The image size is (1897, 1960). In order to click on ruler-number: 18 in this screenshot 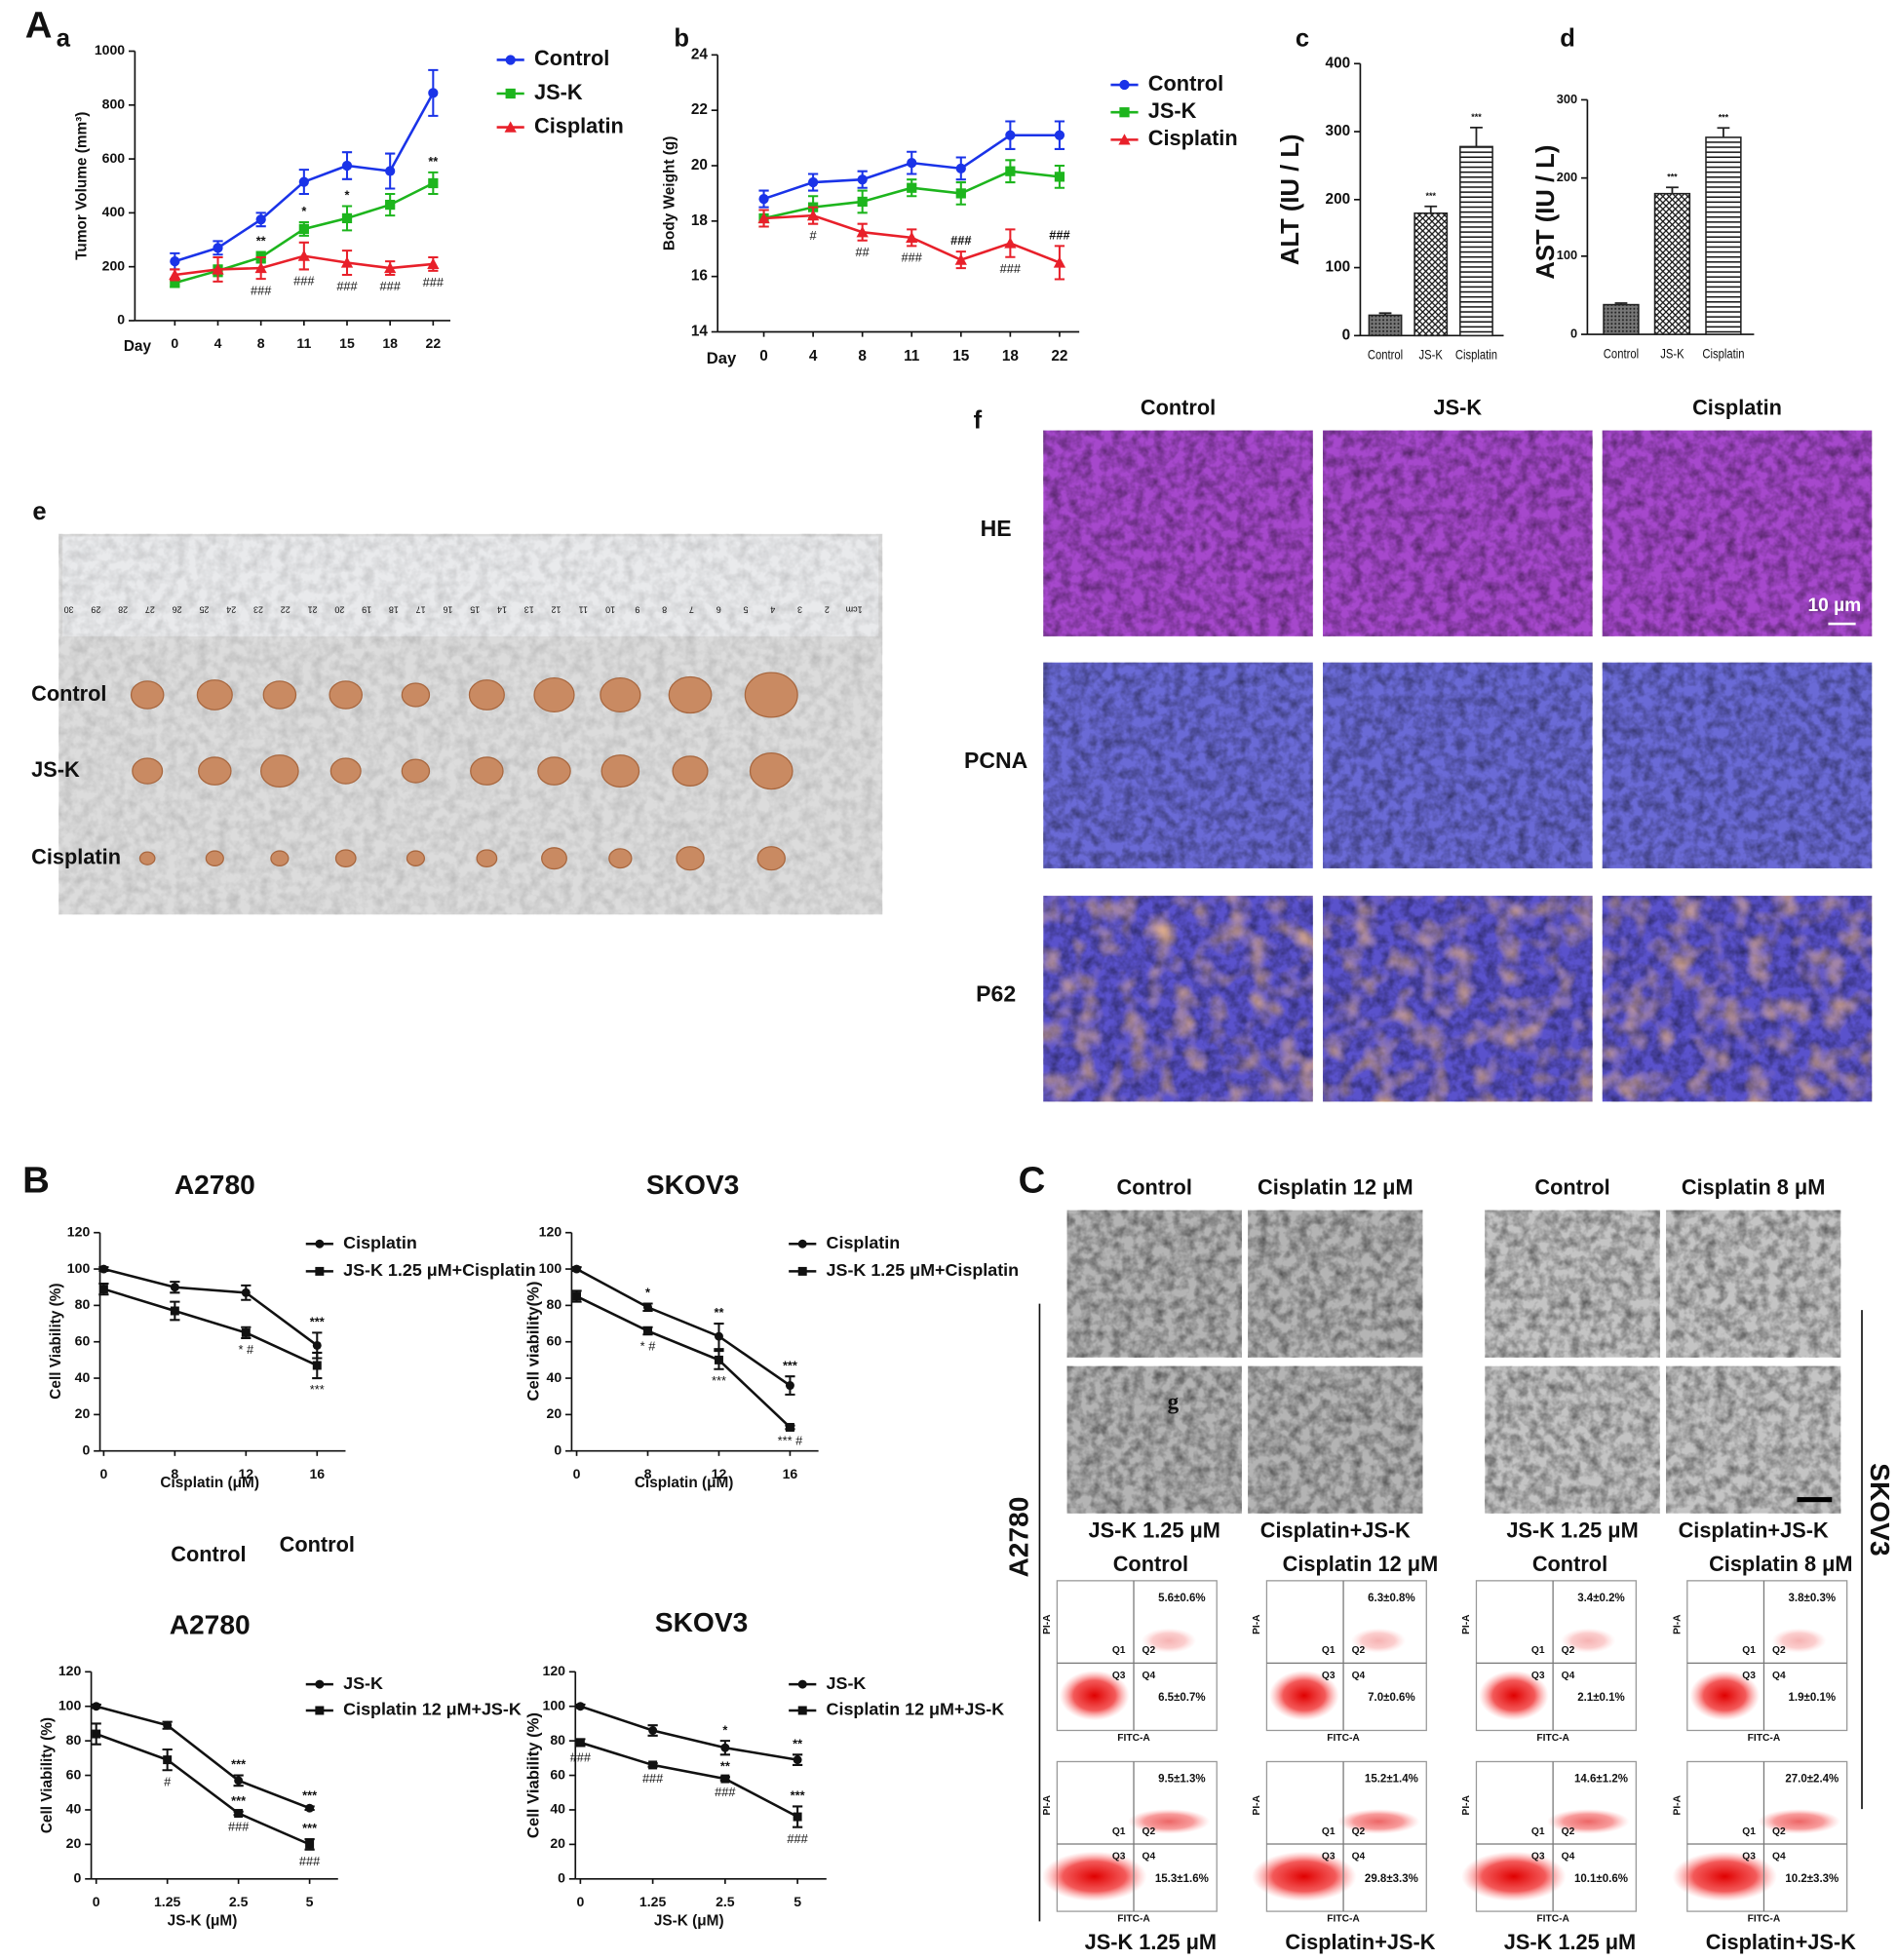, I will do `click(394, 609)`.